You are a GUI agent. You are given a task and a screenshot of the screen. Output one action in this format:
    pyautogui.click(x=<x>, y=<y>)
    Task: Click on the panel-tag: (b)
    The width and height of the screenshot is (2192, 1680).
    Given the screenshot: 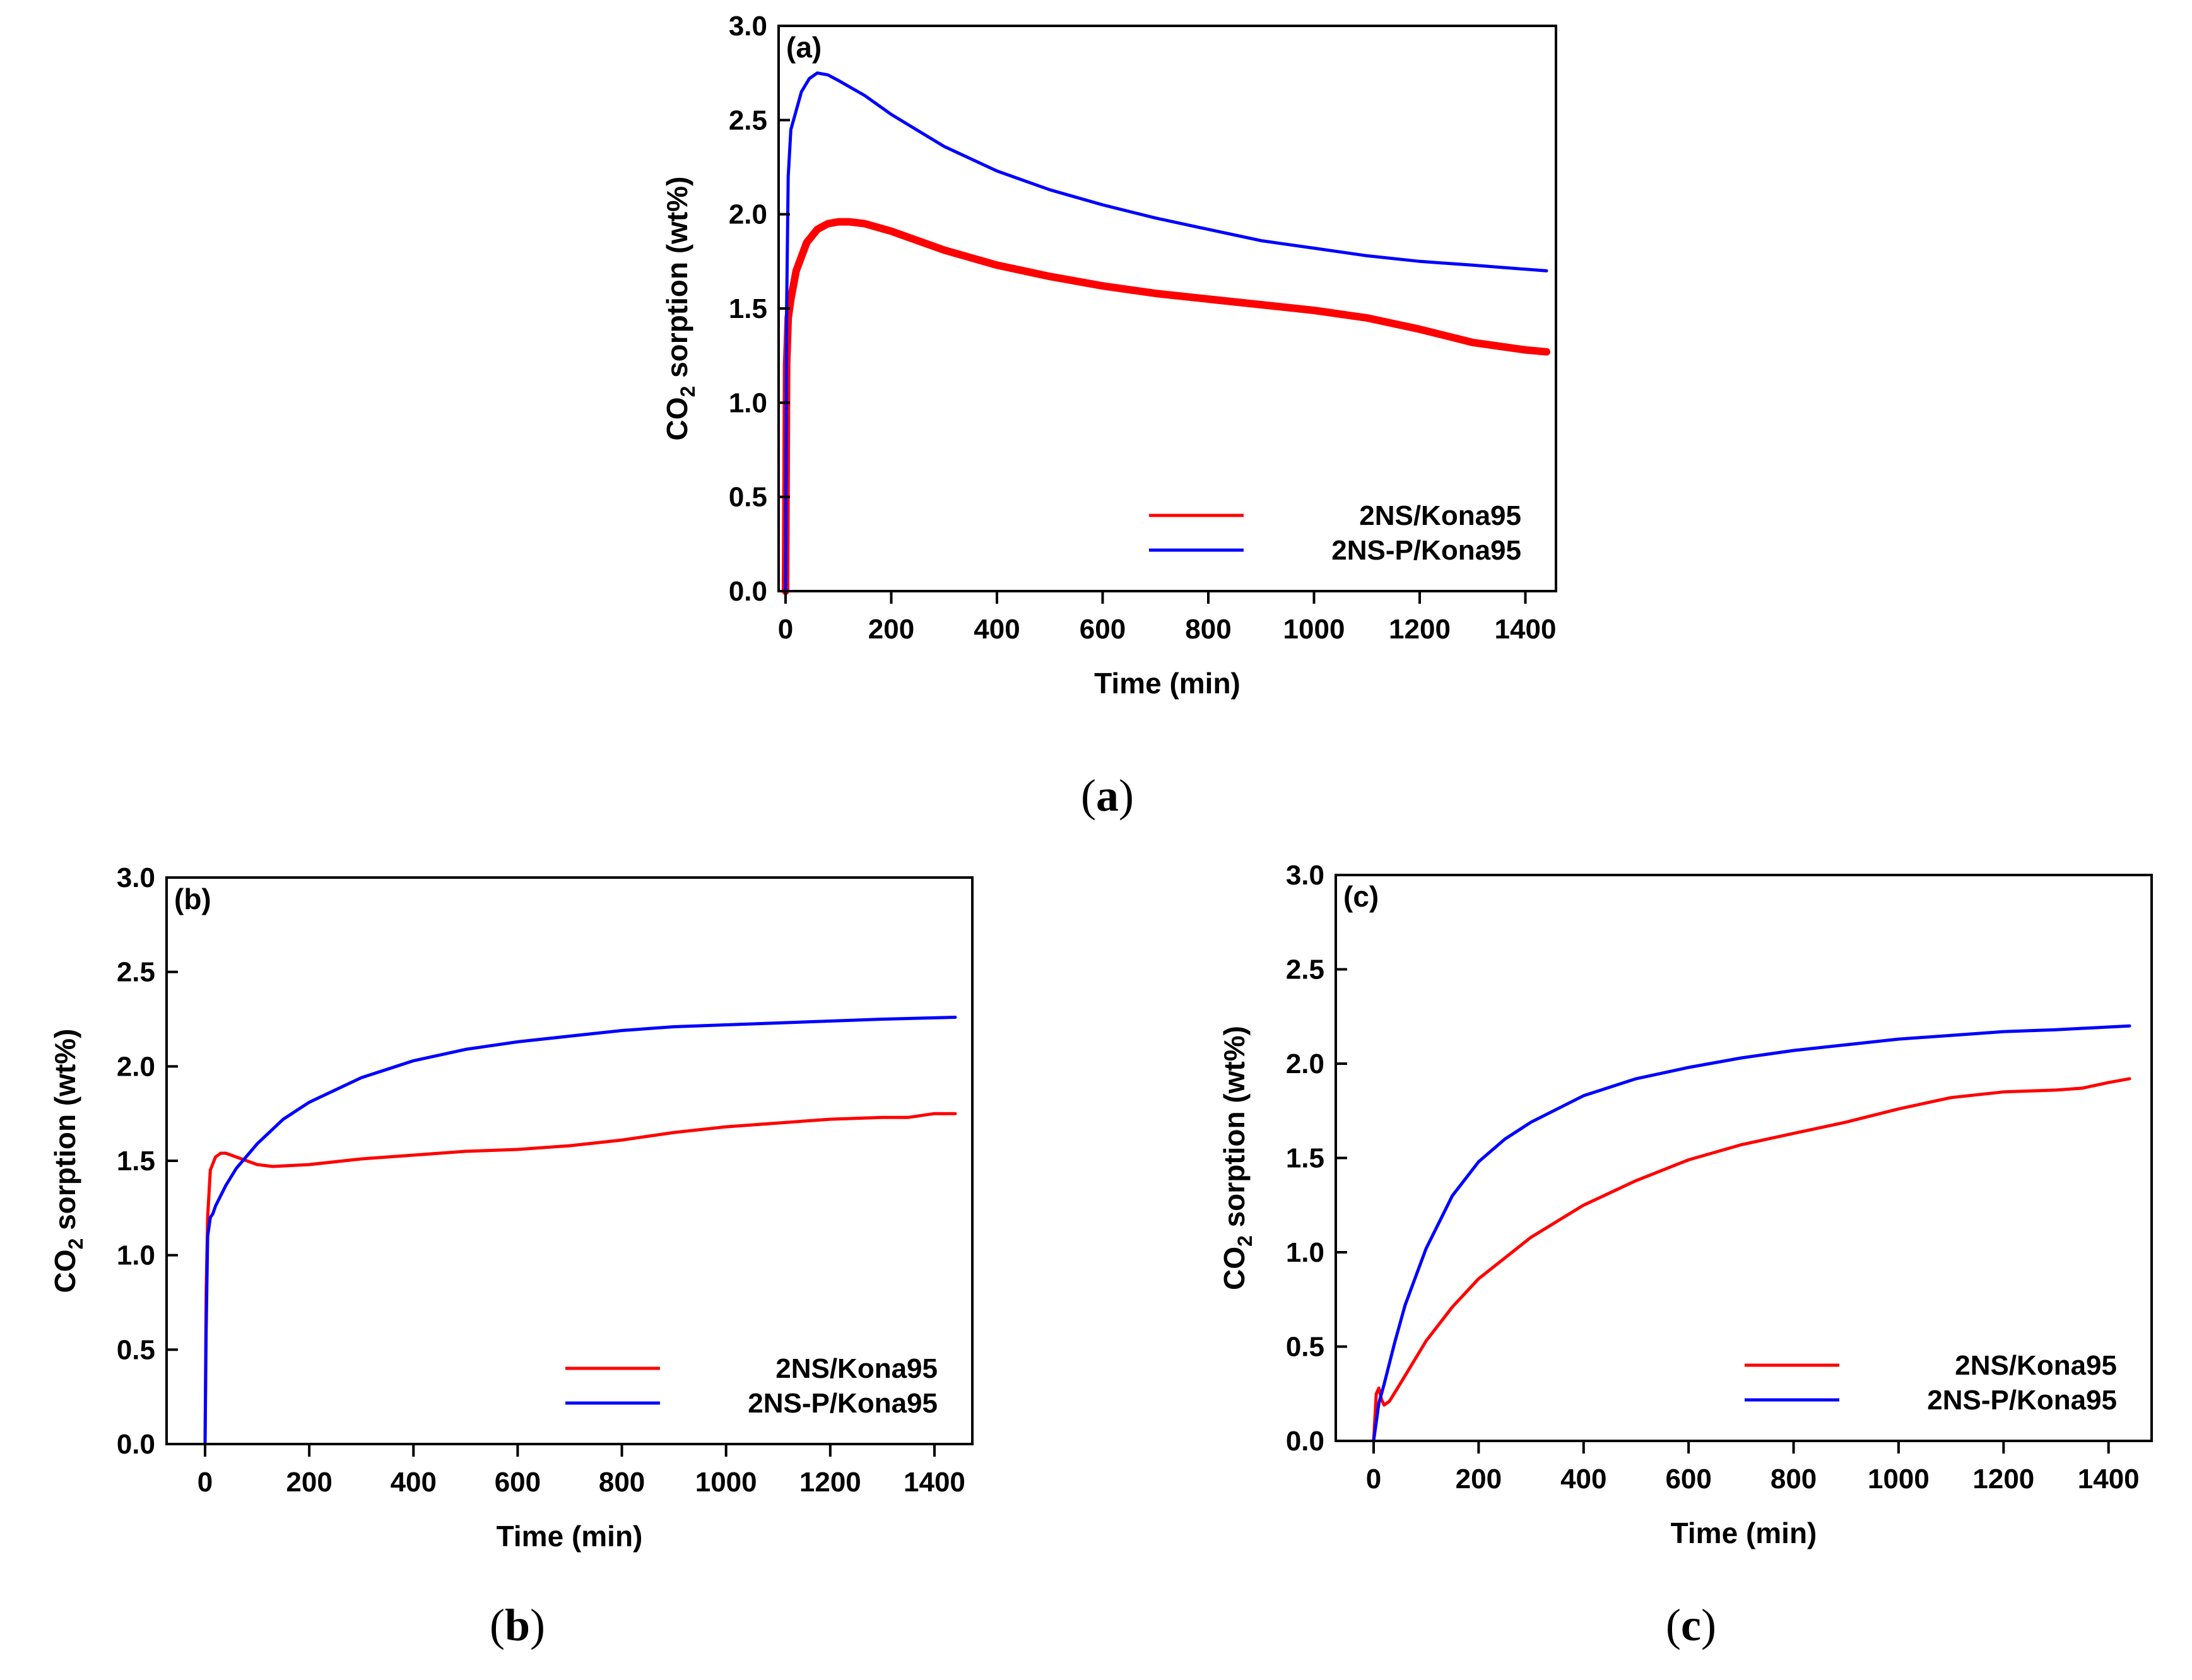 What is the action you would take?
    pyautogui.click(x=192, y=899)
    